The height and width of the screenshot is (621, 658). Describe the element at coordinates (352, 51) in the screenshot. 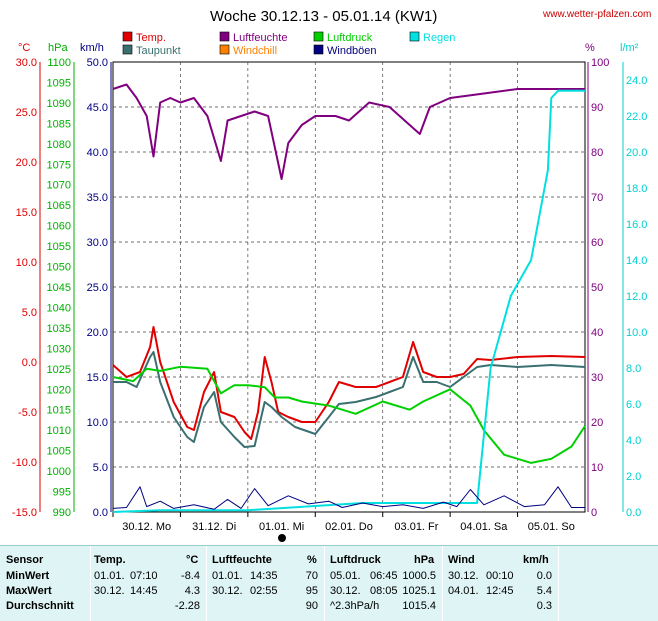

I see `legend-label-5: Windböen` at that location.